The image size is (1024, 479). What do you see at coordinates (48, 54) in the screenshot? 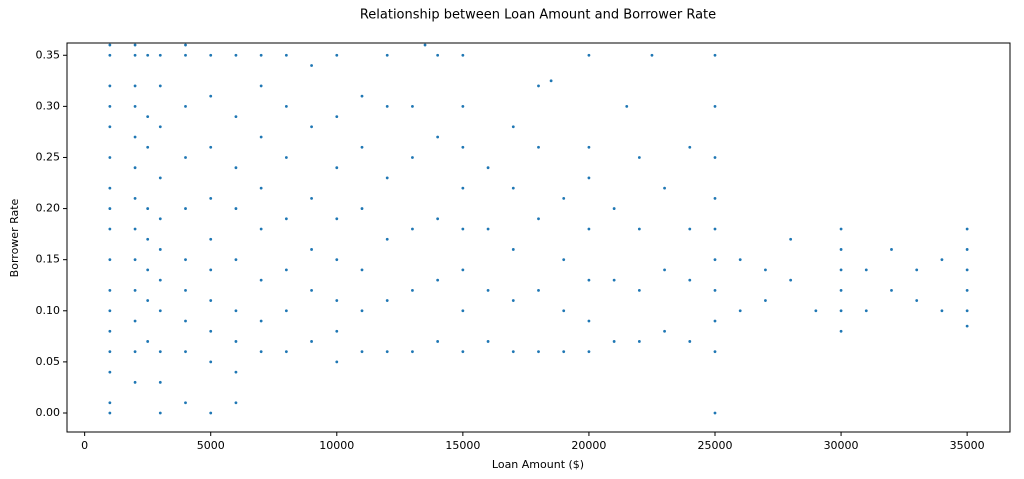
I see `y-tick-label: 0.35` at bounding box center [48, 54].